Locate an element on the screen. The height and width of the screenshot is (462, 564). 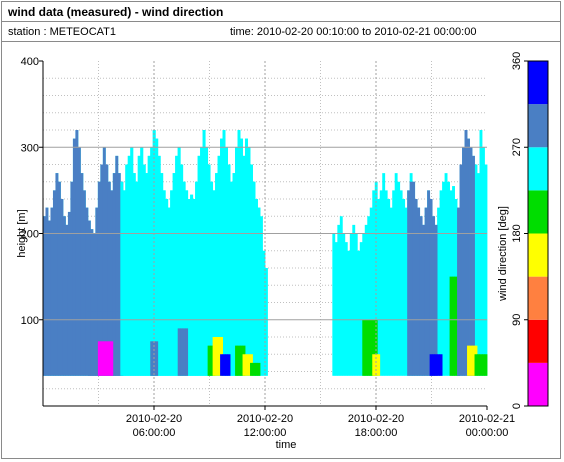
title-bar: wind data (measured) - wind direction is located at coordinates (281, 12).